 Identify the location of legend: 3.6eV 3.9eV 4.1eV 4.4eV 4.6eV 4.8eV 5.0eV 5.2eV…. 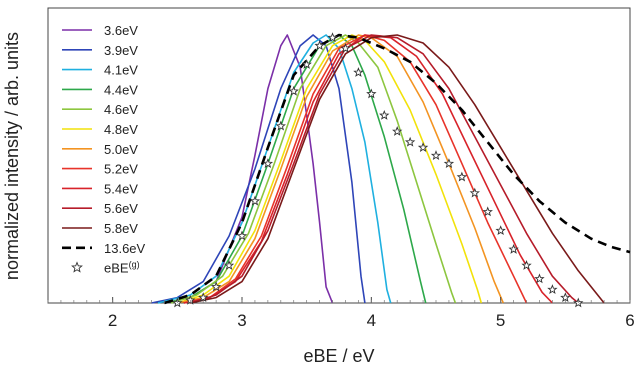
(104, 149).